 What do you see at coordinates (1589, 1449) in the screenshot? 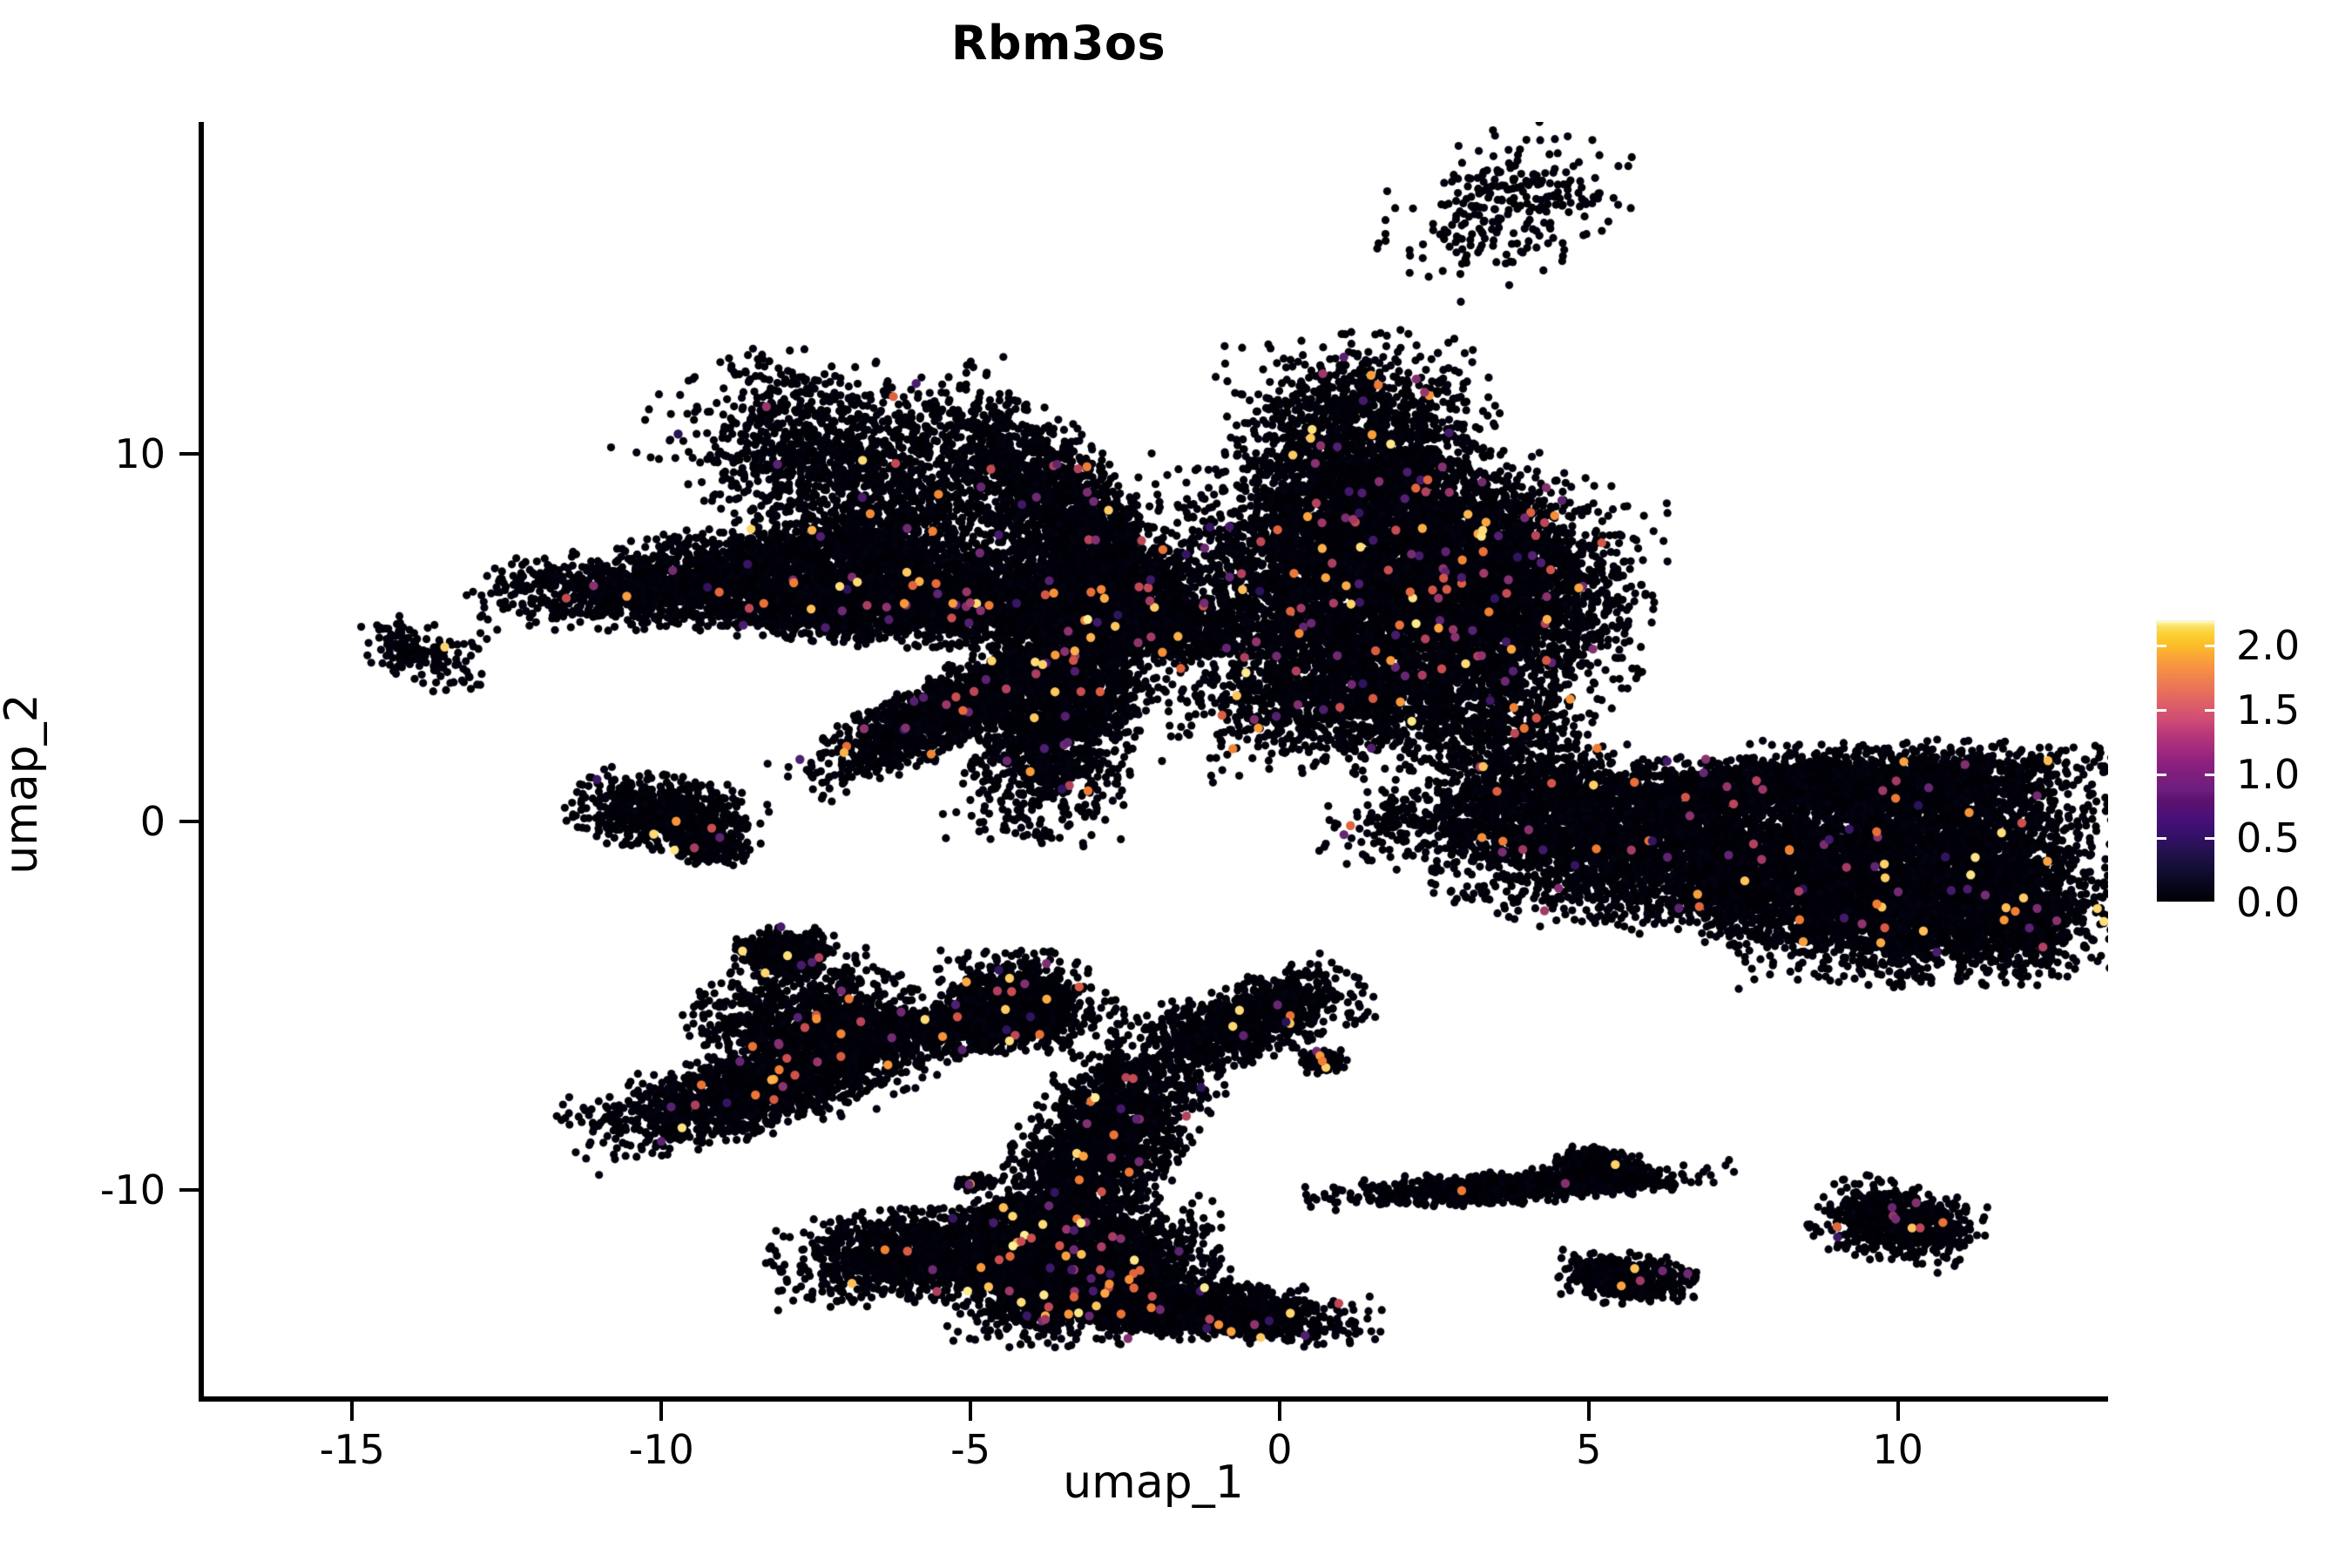
I see `x-tick-label: 5` at bounding box center [1589, 1449].